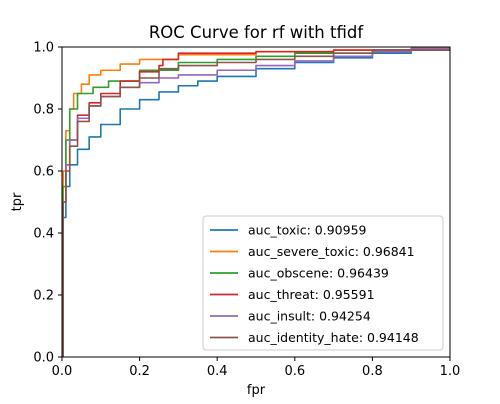 The height and width of the screenshot is (404, 500). Describe the element at coordinates (43, 48) in the screenshot. I see `y-tick-label: 1.0` at that location.